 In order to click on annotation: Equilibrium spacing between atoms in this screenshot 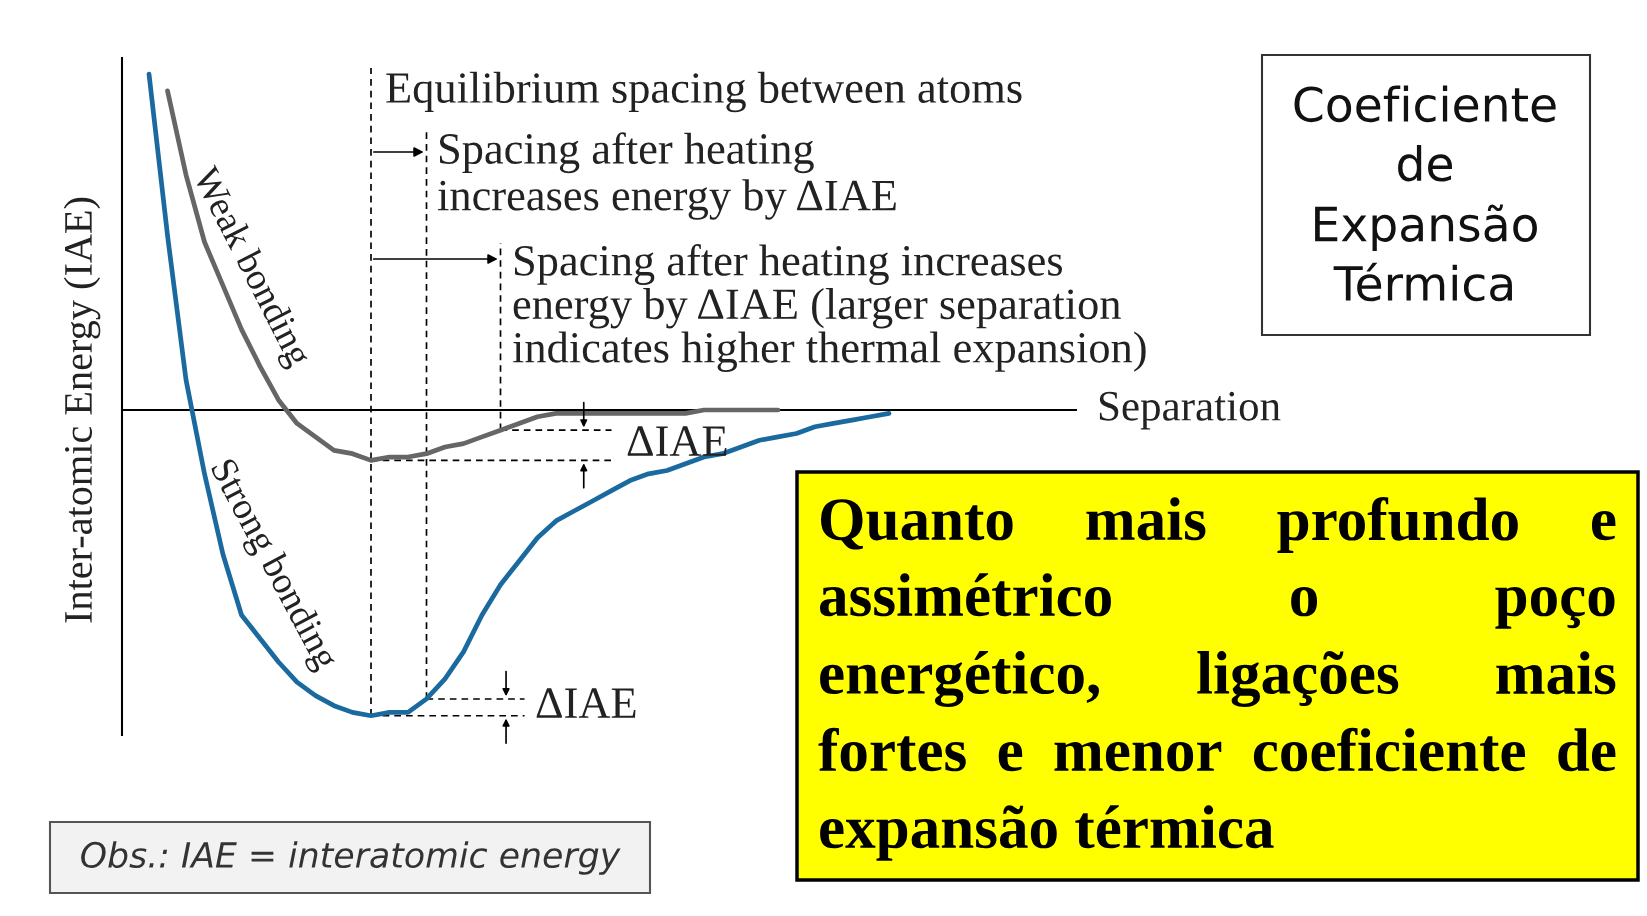, I will do `click(704, 92)`.